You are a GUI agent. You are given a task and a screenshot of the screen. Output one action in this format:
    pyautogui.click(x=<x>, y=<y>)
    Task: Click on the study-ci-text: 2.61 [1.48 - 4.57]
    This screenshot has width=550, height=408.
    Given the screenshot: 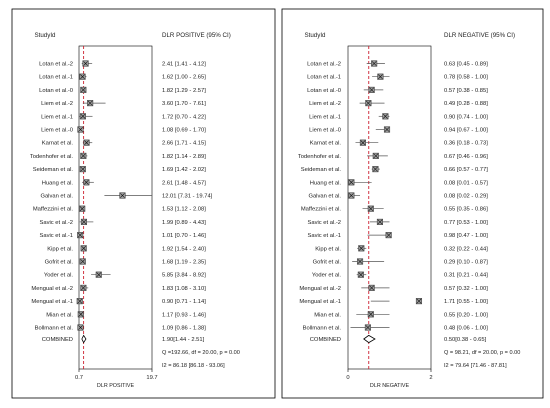 What is the action you would take?
    pyautogui.click(x=184, y=183)
    